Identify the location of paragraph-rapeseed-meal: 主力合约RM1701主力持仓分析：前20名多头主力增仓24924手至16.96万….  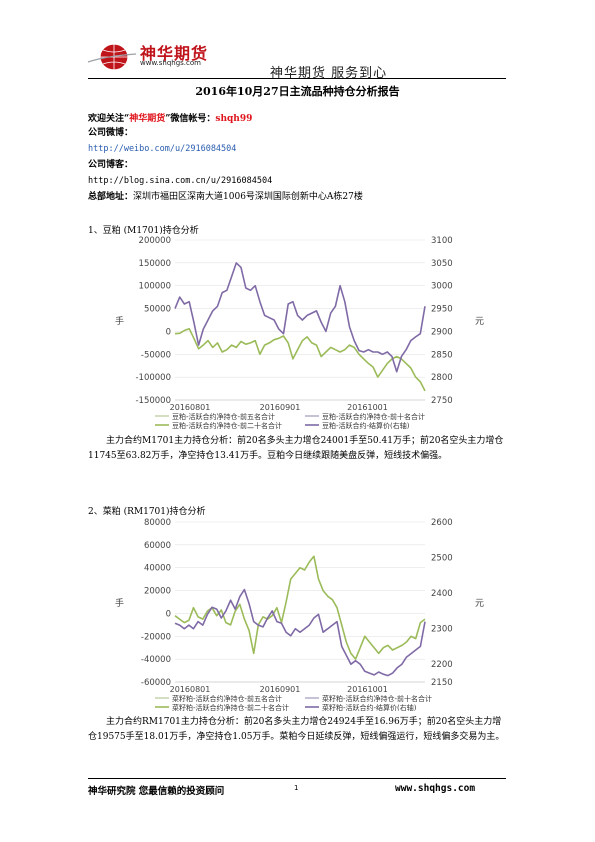
(296, 729).